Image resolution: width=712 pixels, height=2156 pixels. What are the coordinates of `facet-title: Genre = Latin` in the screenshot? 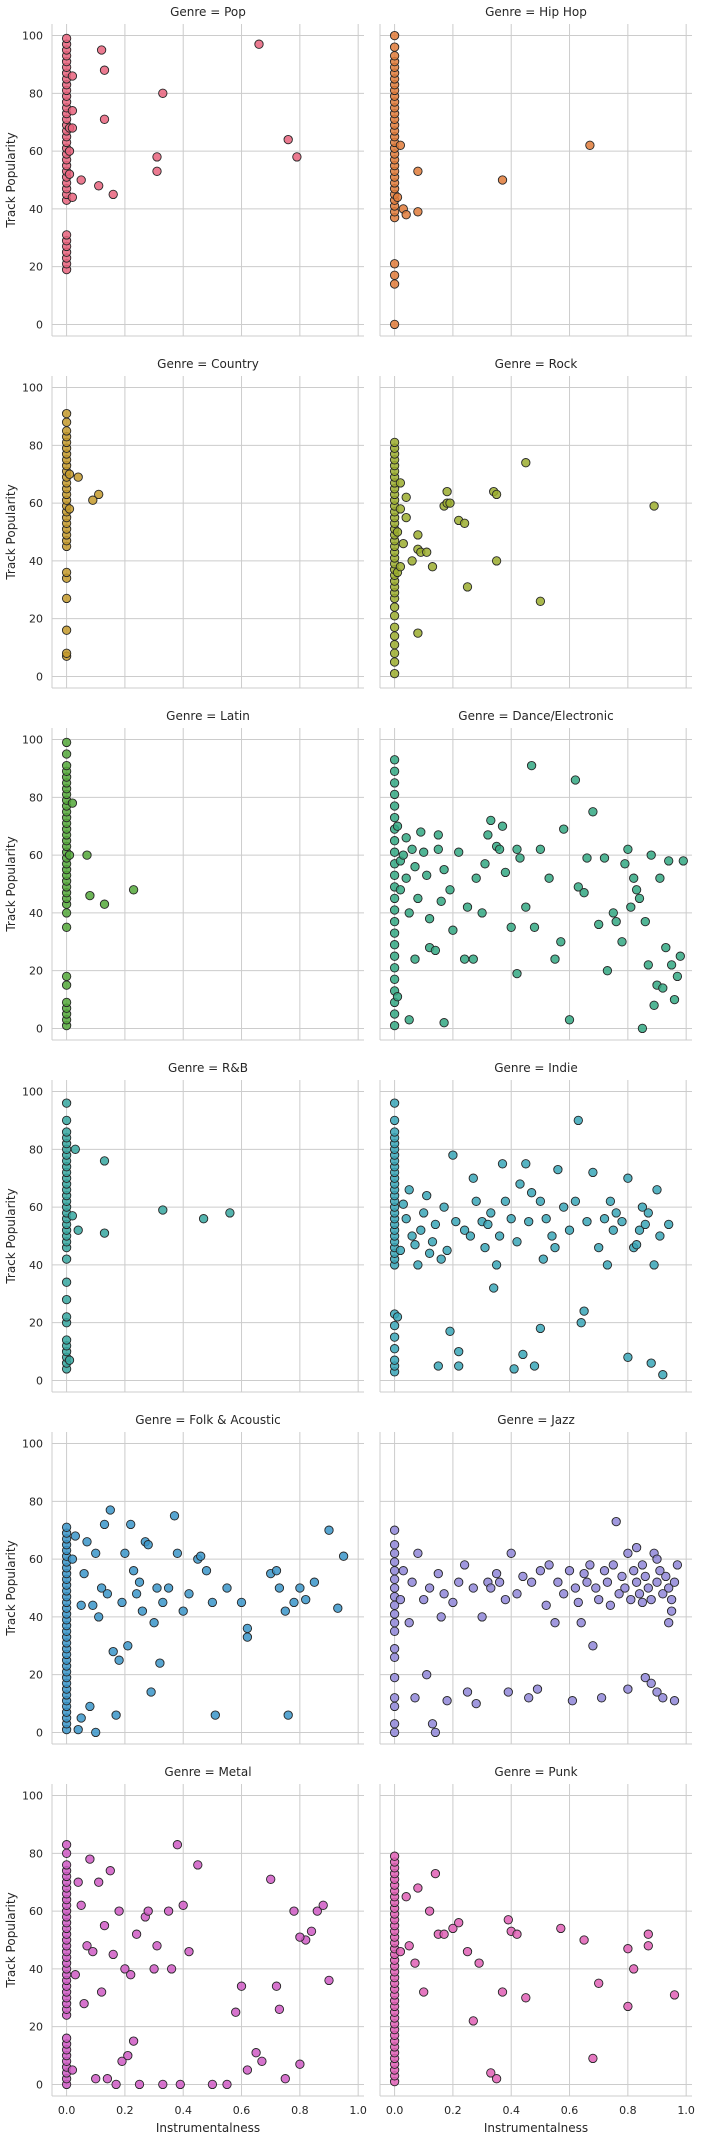 It's located at (208, 716).